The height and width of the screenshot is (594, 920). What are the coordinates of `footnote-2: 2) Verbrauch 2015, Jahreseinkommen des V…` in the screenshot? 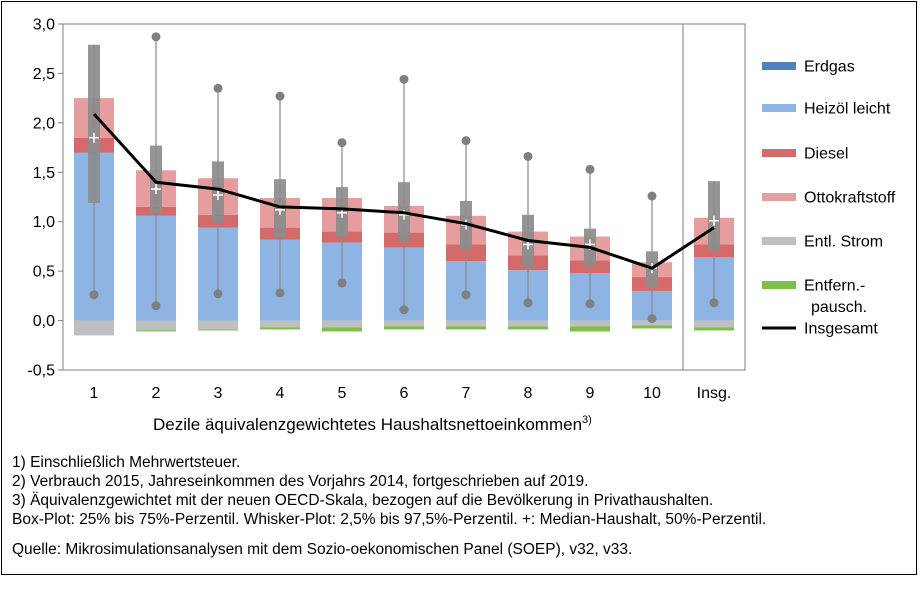 It's located at (300, 481).